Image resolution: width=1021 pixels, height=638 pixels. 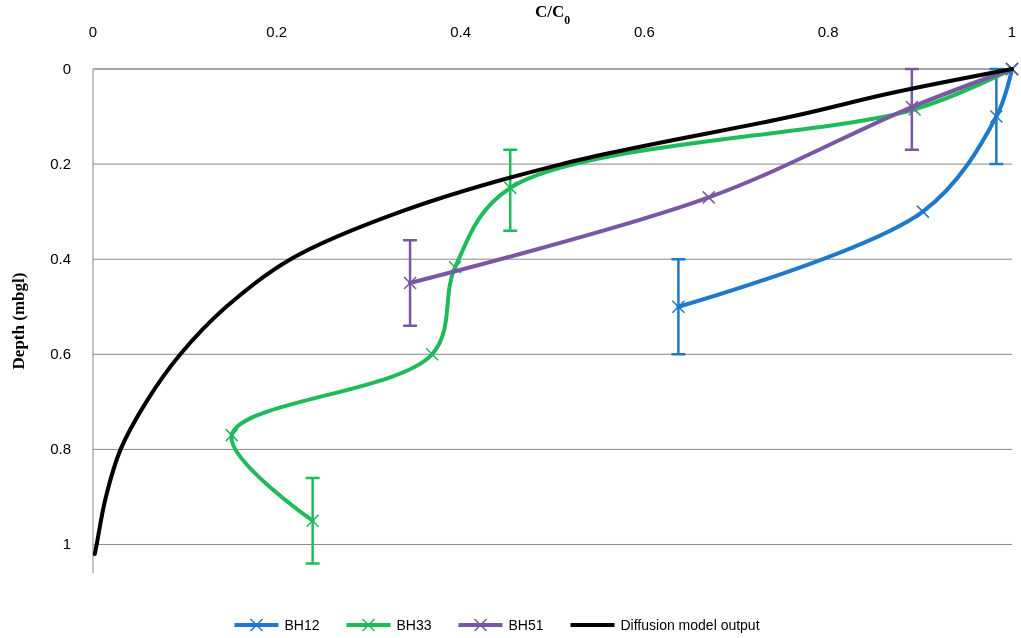 What do you see at coordinates (66, 544) in the screenshot?
I see `y-tick-label: 1` at bounding box center [66, 544].